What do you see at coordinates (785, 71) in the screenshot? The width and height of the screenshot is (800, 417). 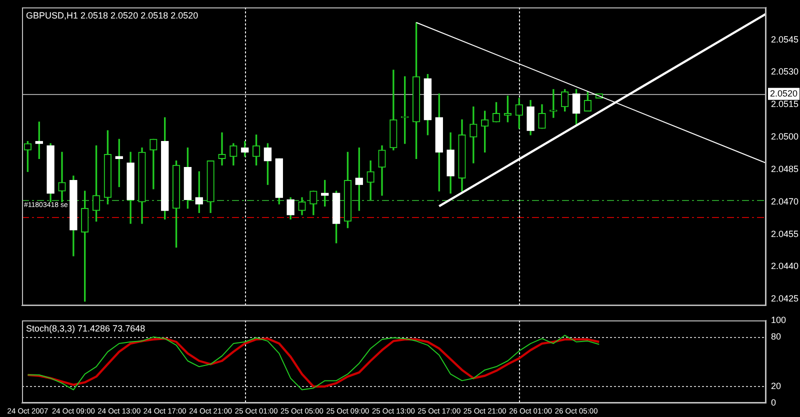 I see `y-tick-label: 2.0530` at bounding box center [785, 71].